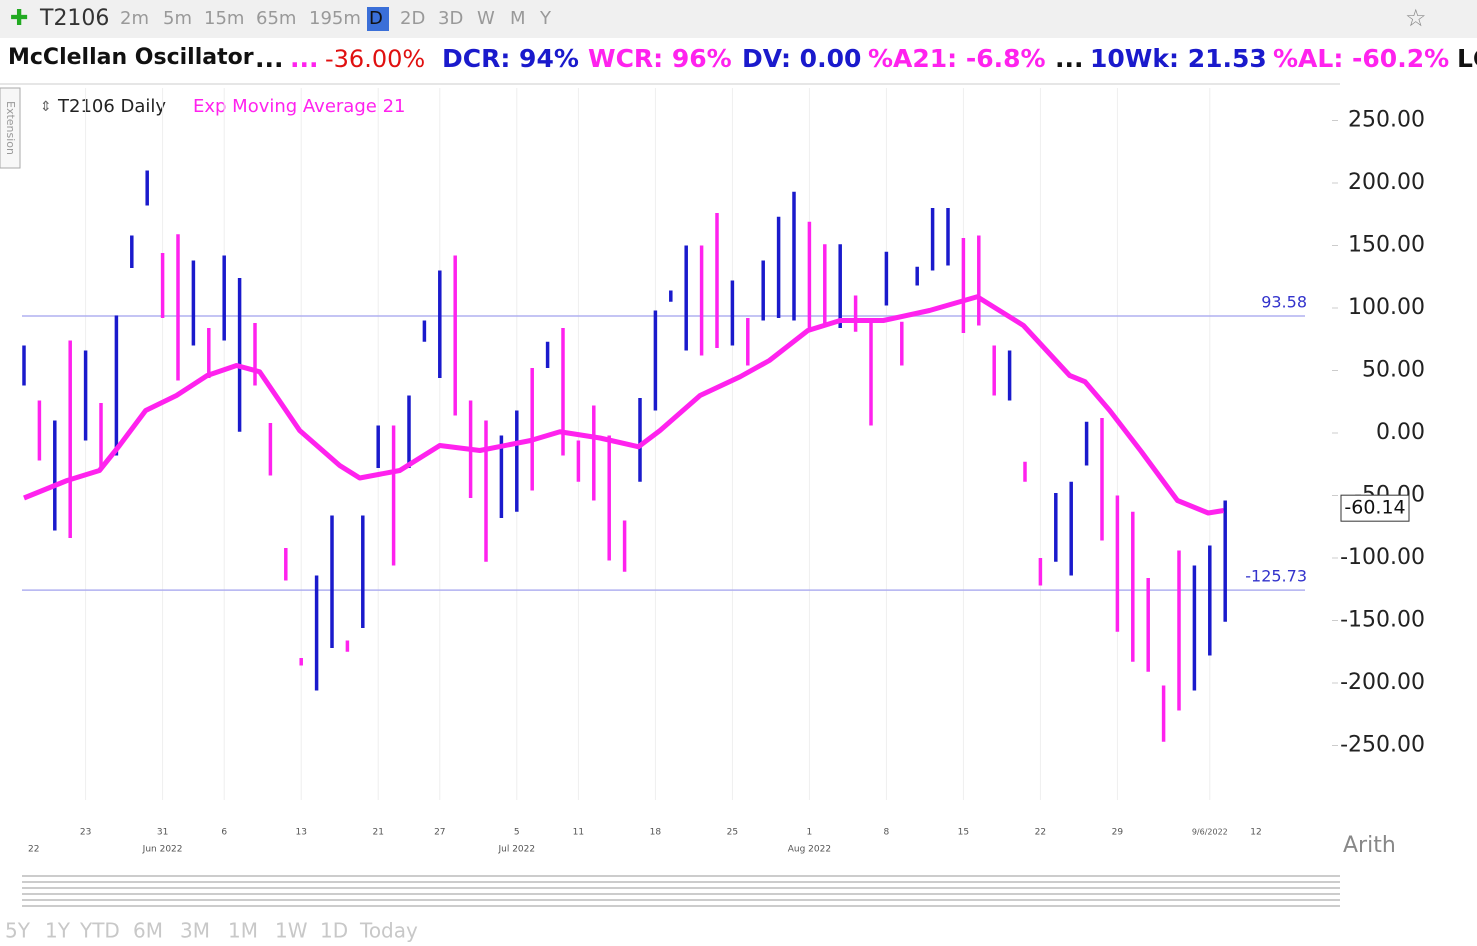 The image size is (1477, 946). I want to click on side-tab-label: Extension, so click(10, 128).